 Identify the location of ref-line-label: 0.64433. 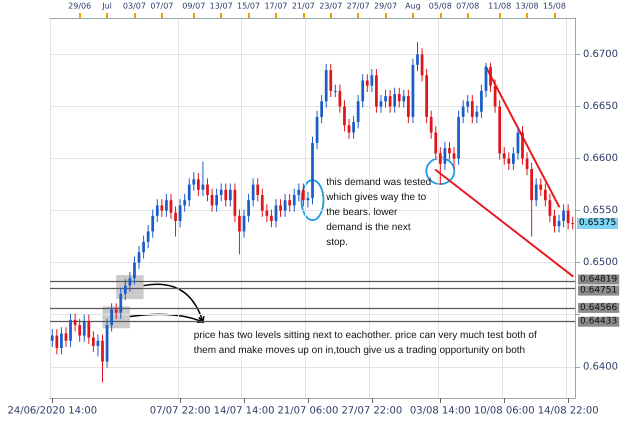
(599, 321).